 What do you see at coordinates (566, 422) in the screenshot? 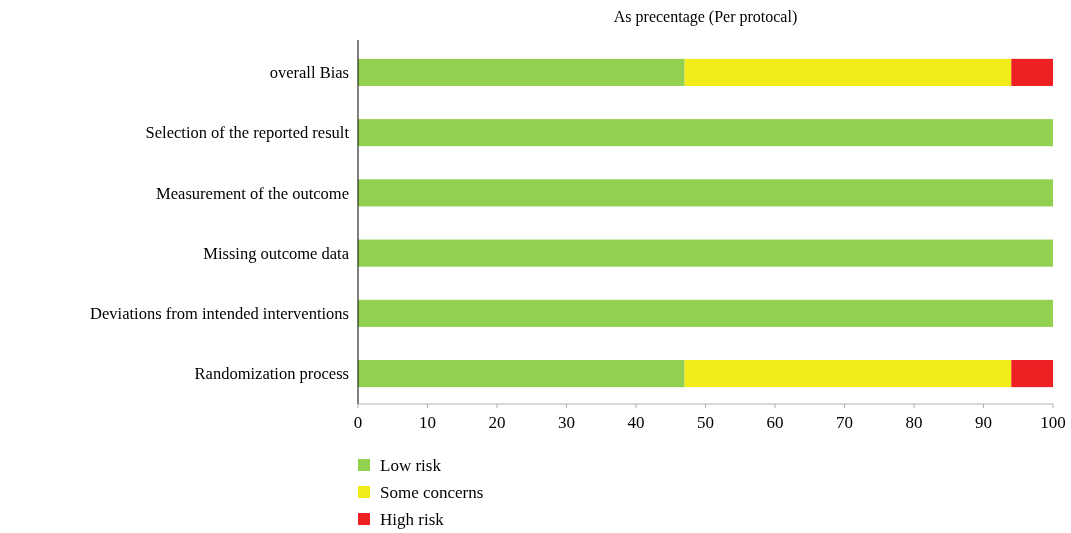
I see `x-tick-label: 30` at bounding box center [566, 422].